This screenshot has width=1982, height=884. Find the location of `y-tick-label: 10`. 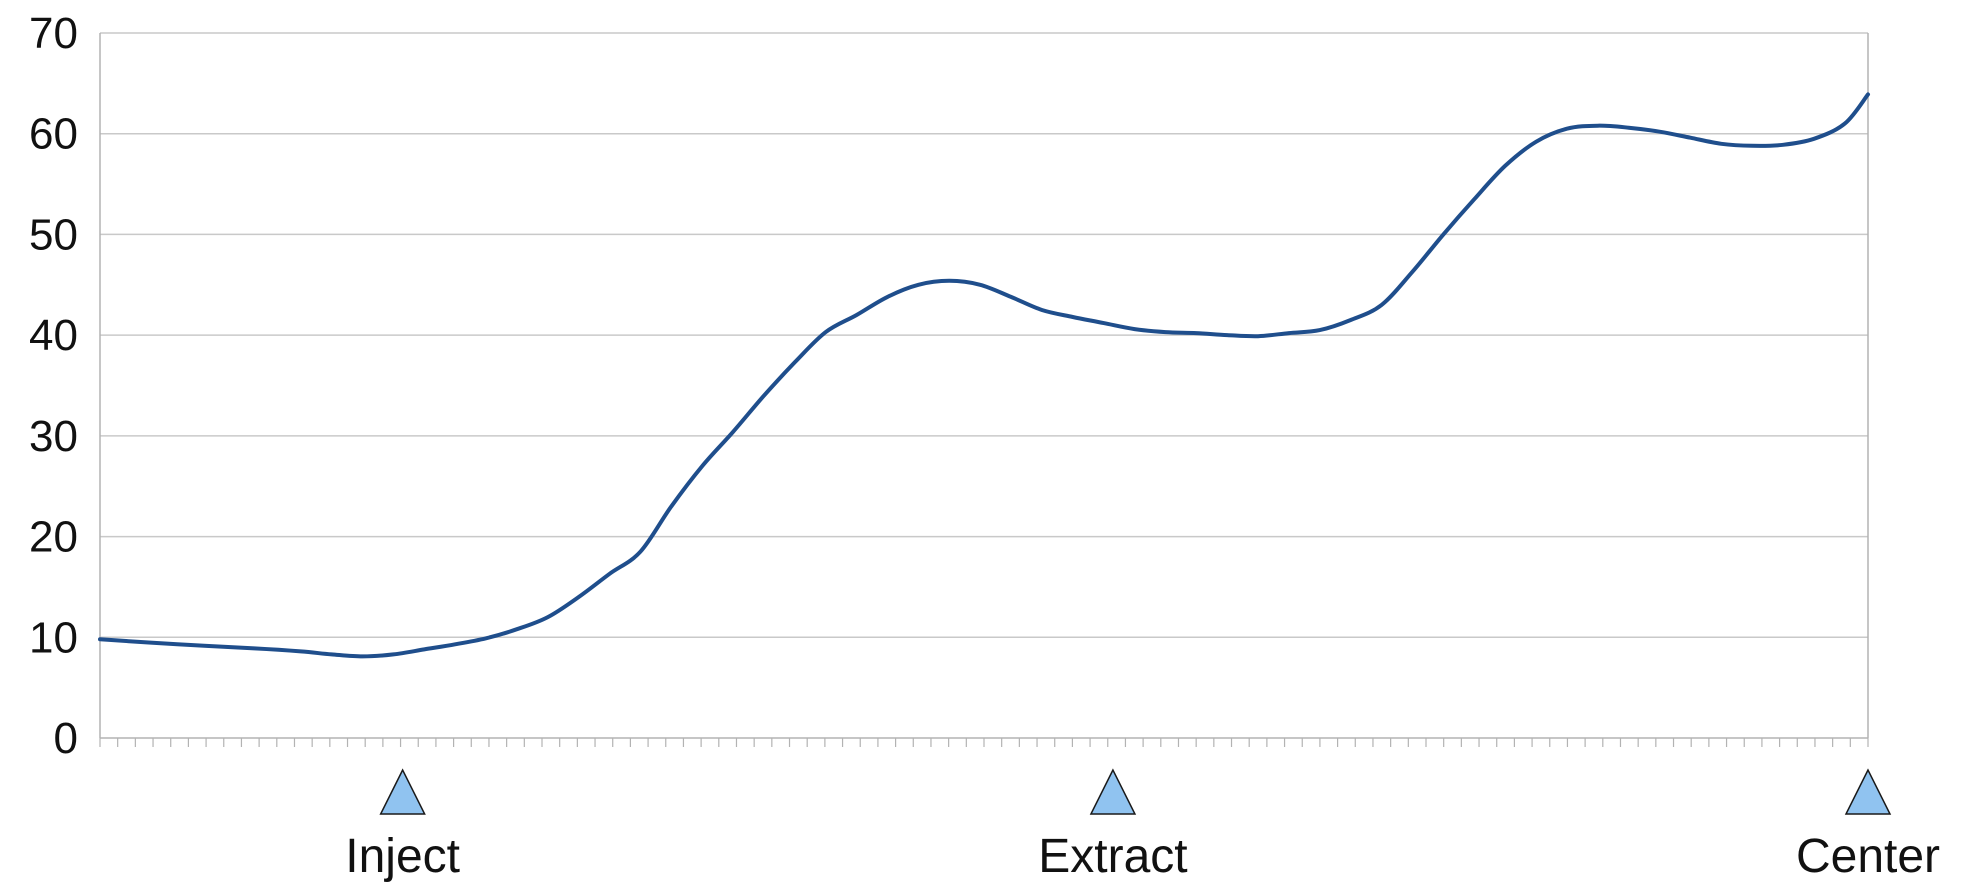

y-tick-label: 10 is located at coordinates (53, 637).